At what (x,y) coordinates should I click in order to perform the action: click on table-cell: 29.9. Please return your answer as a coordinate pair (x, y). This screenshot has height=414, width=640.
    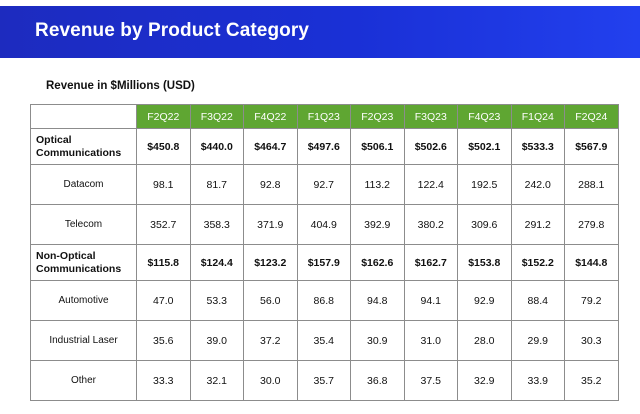
    Looking at the image, I should click on (537, 340).